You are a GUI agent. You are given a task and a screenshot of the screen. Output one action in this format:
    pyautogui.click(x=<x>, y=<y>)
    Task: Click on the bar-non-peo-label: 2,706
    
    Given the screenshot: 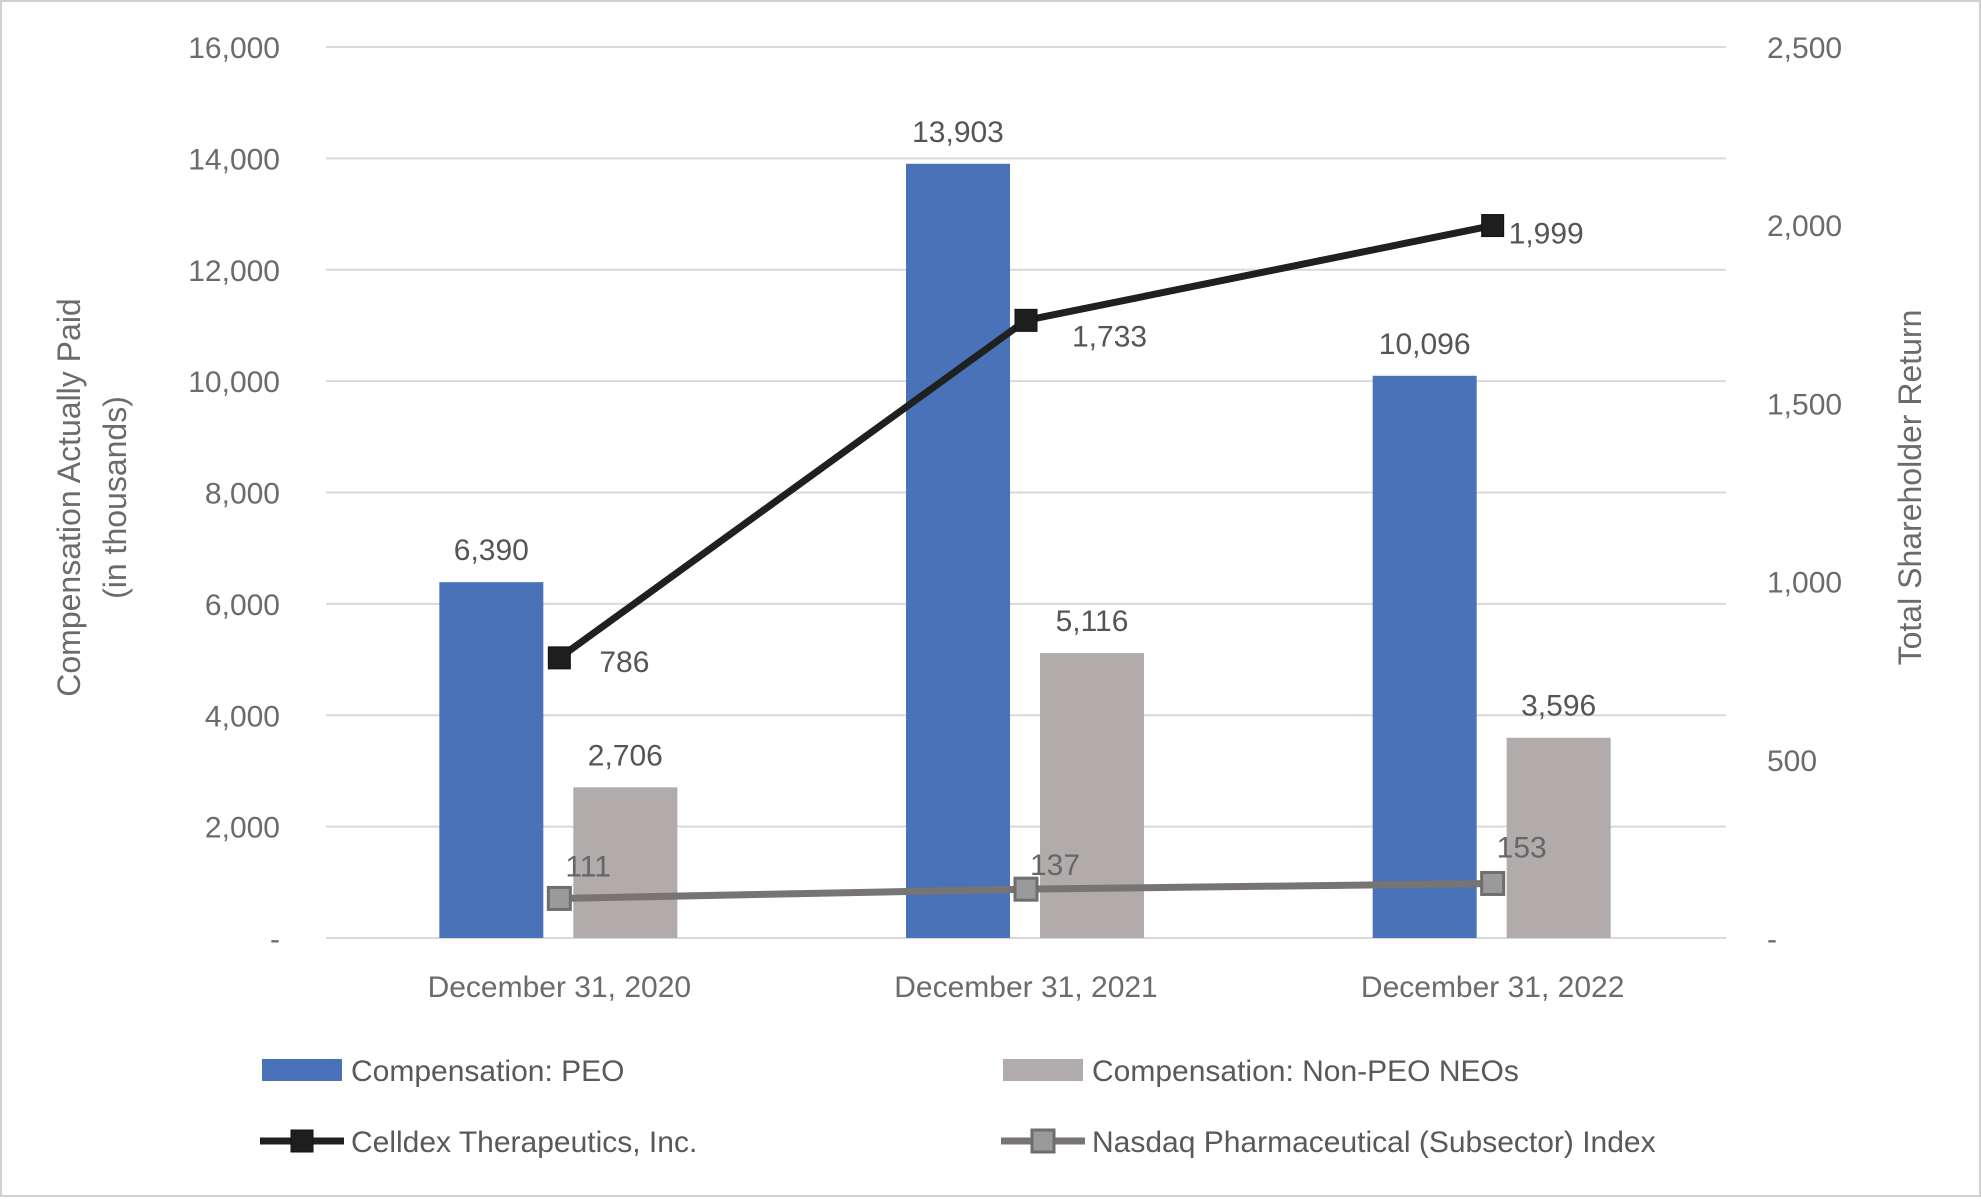 What is the action you would take?
    pyautogui.click(x=625, y=755)
    